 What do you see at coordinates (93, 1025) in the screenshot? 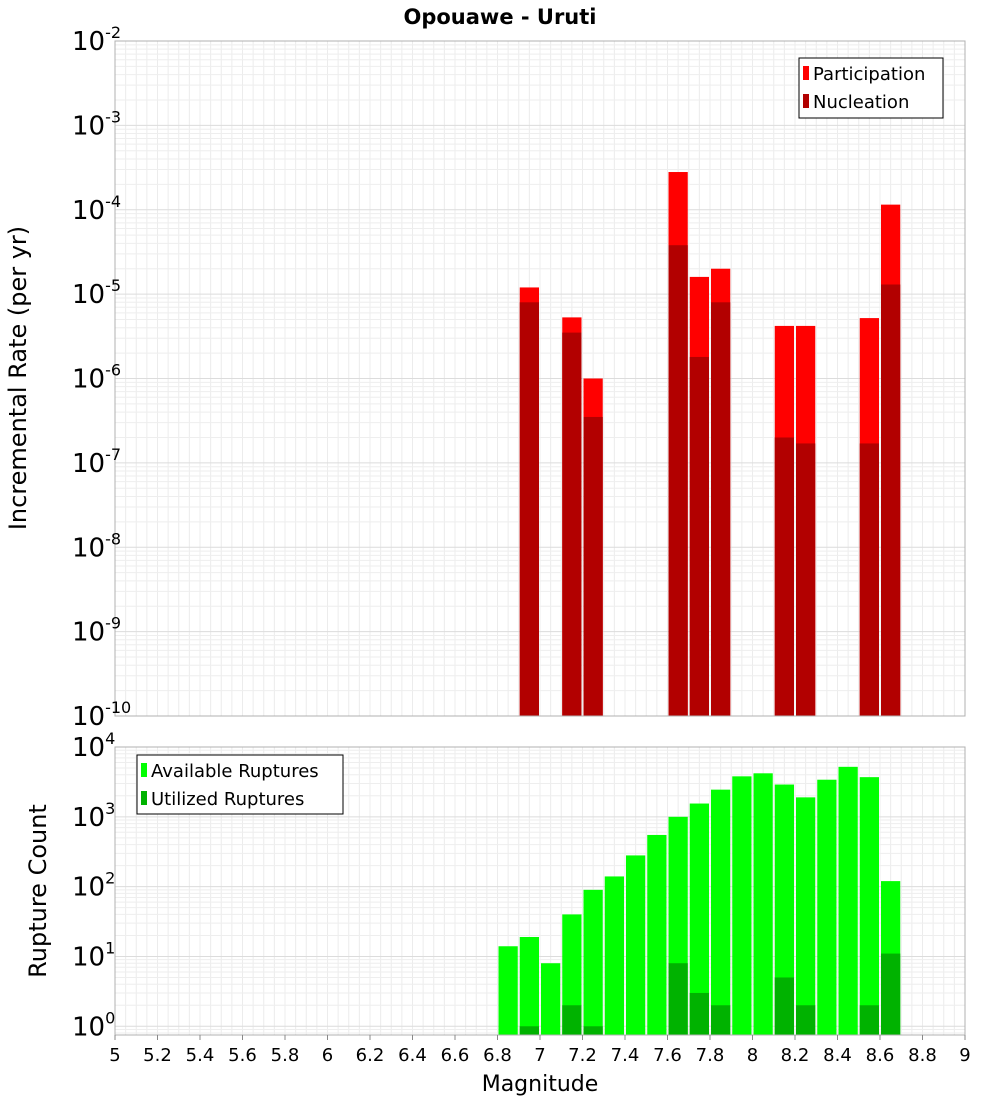
I see `y-tick-label: 10⁰` at bounding box center [93, 1025].